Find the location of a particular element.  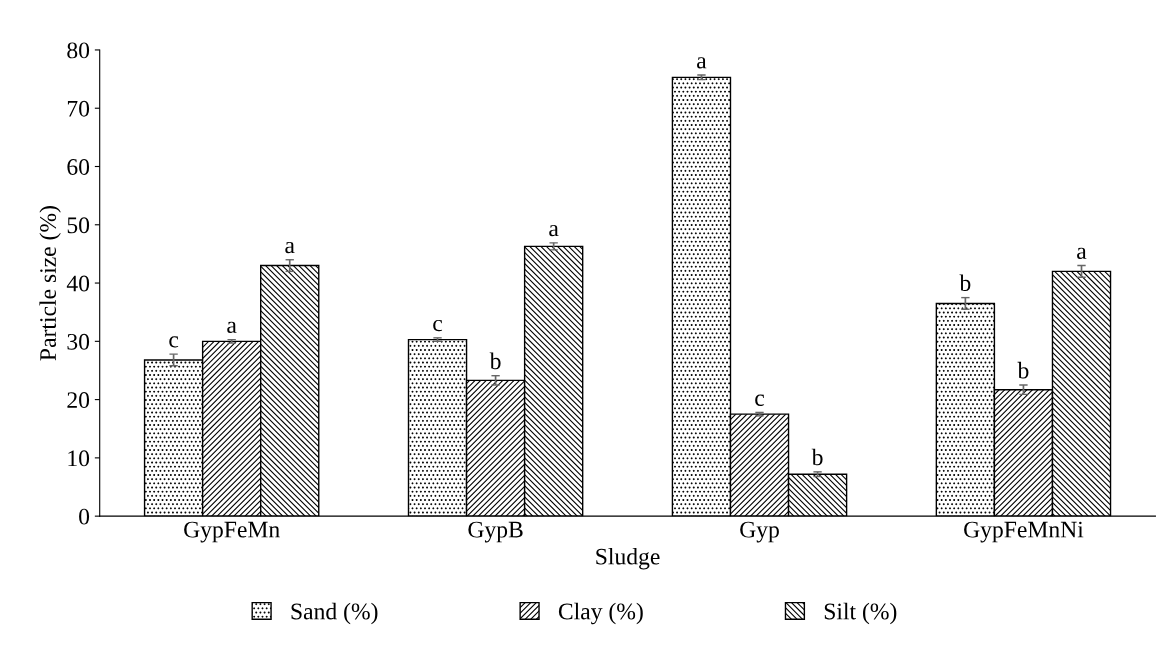

x-tick-label: GypFeMn is located at coordinates (232, 532).